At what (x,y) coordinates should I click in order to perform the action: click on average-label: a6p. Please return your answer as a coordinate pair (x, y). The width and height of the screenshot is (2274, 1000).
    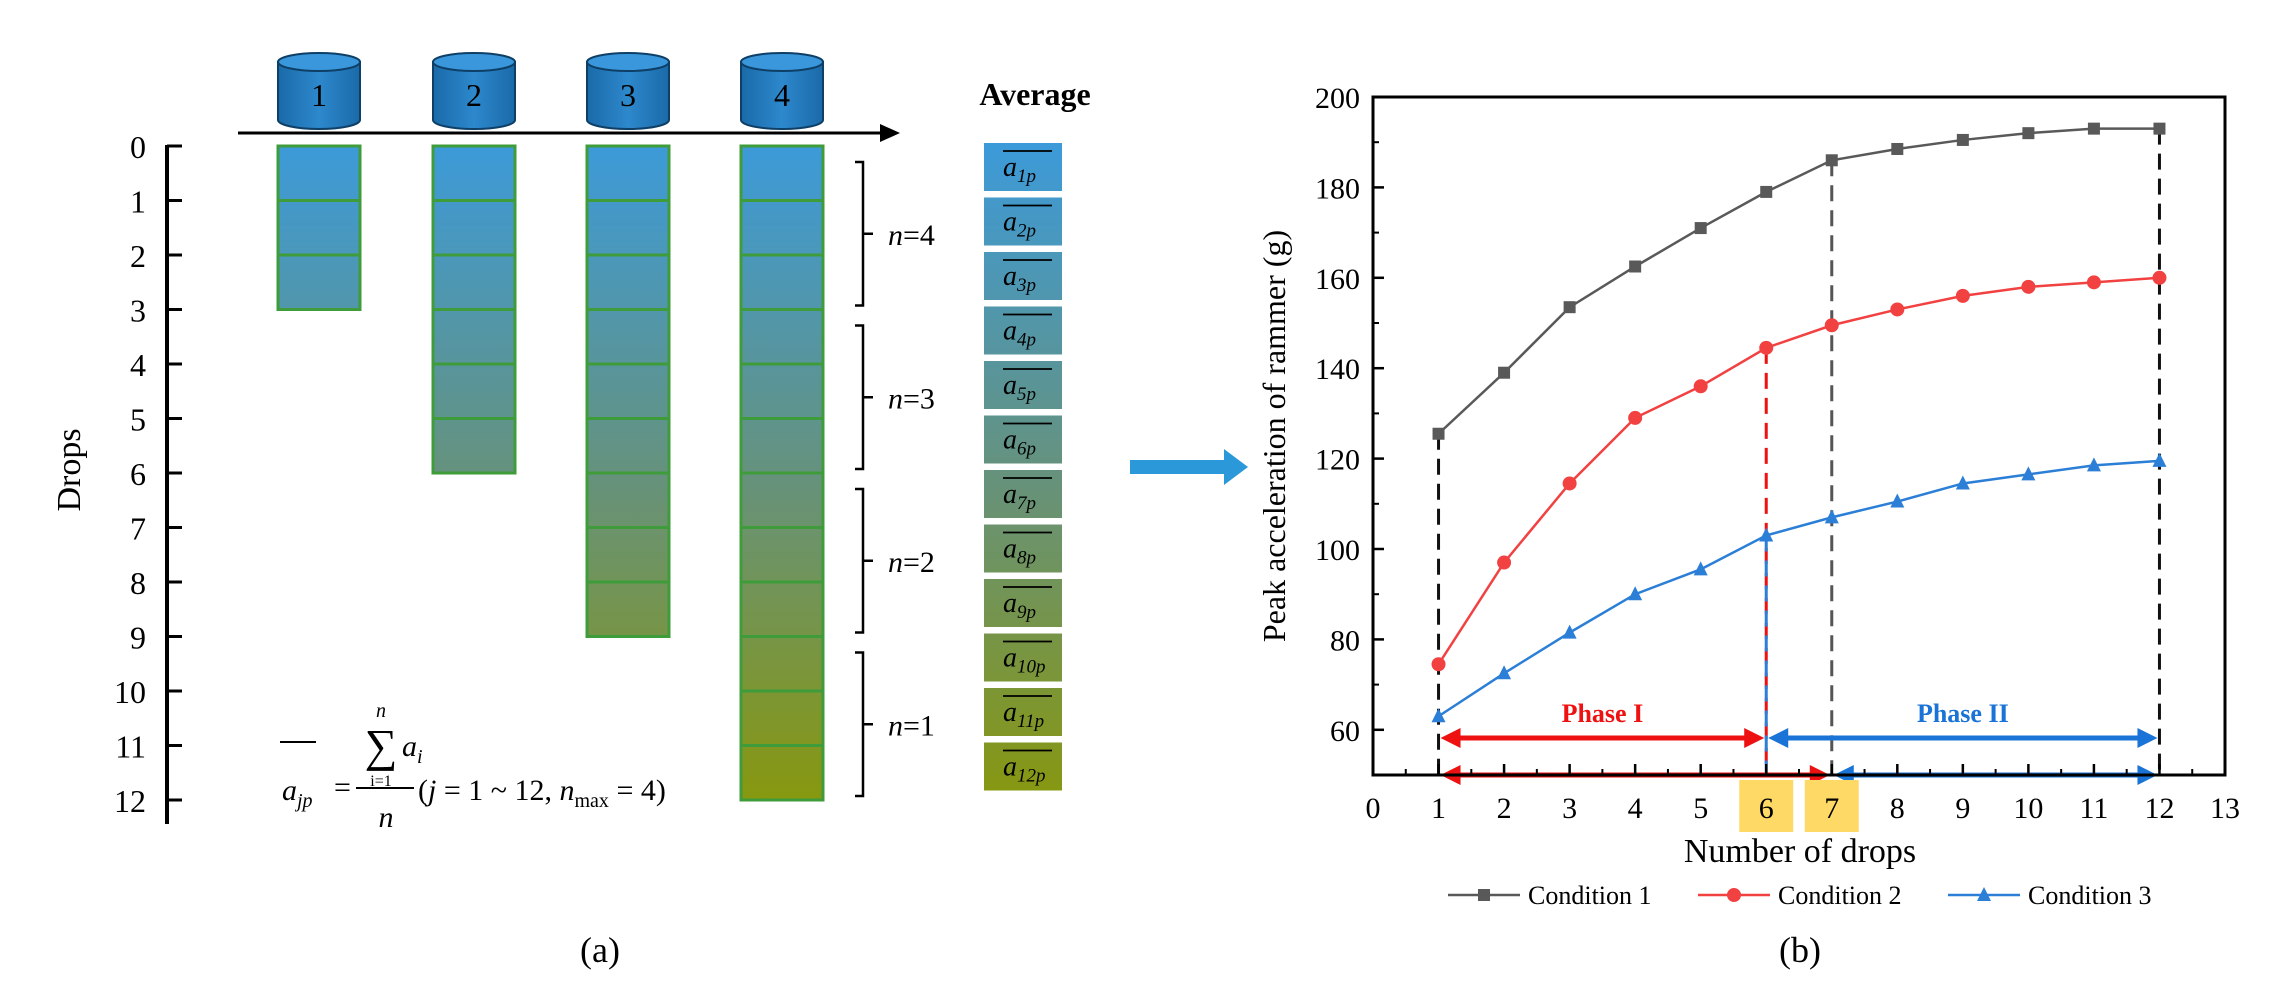
    Looking at the image, I should click on (1019, 442).